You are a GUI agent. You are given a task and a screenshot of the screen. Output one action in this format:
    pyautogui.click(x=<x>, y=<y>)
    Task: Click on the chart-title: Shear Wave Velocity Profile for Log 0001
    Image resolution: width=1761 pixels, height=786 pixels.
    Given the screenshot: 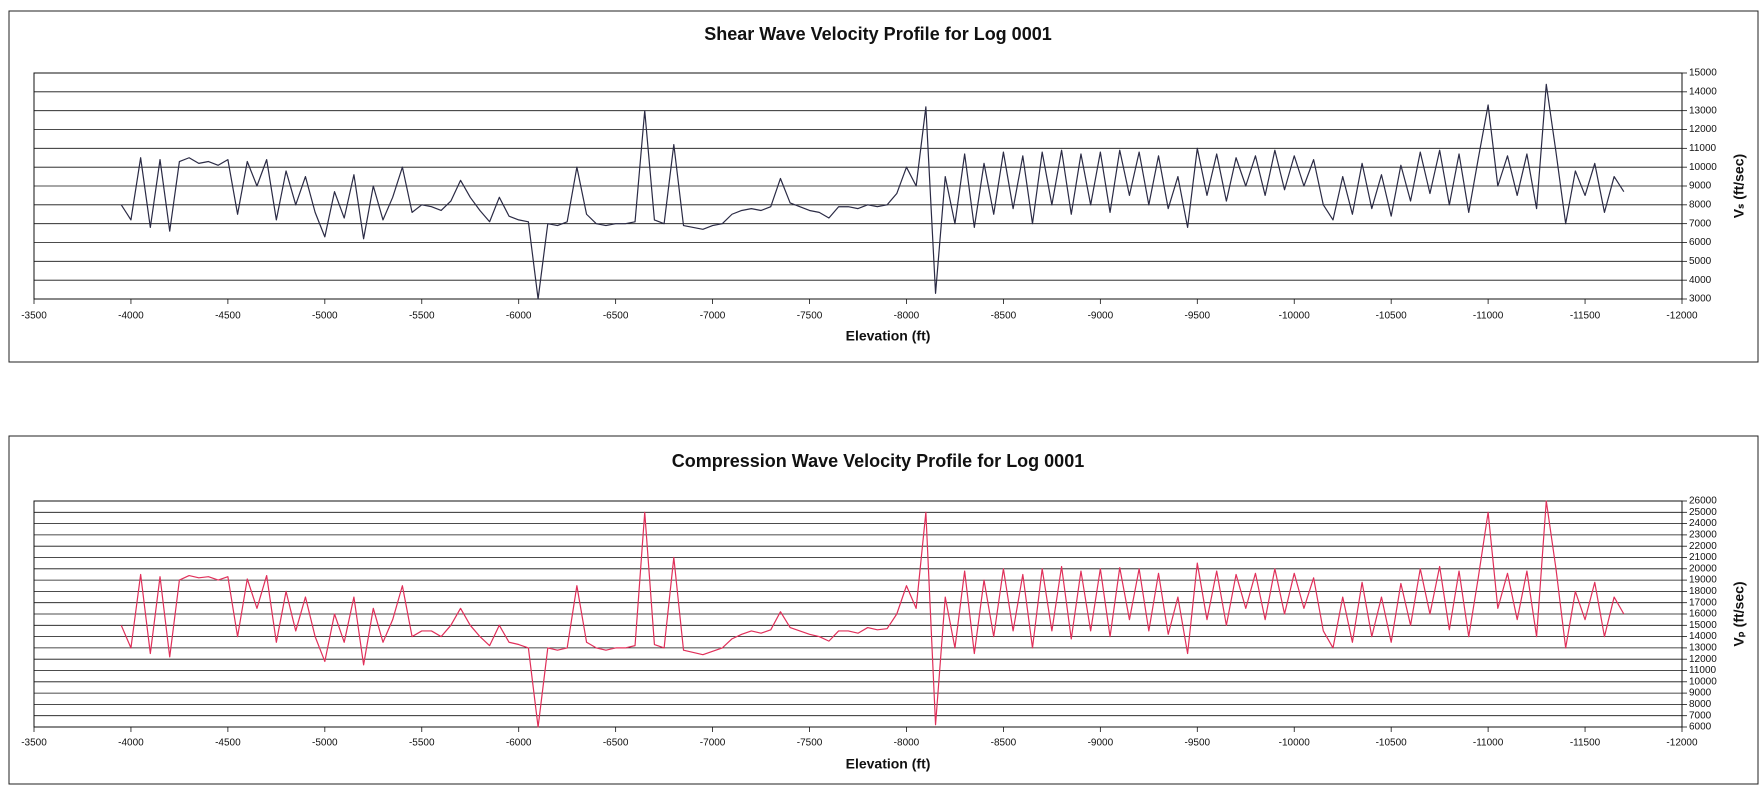 What is the action you would take?
    pyautogui.click(x=877, y=34)
    